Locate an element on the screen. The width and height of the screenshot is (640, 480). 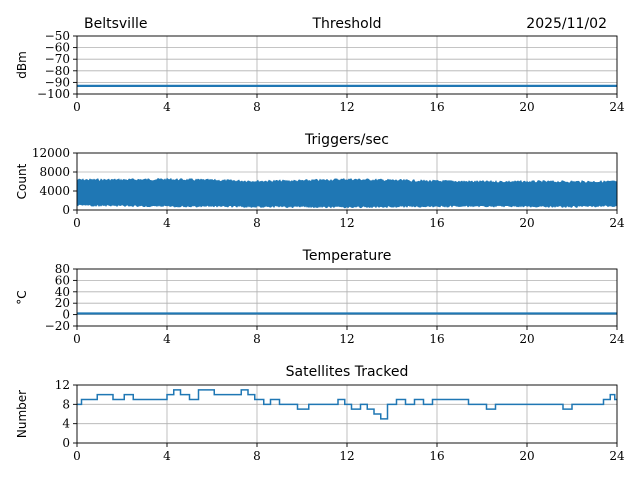
y-axis-label: Count is located at coordinates (22, 181).